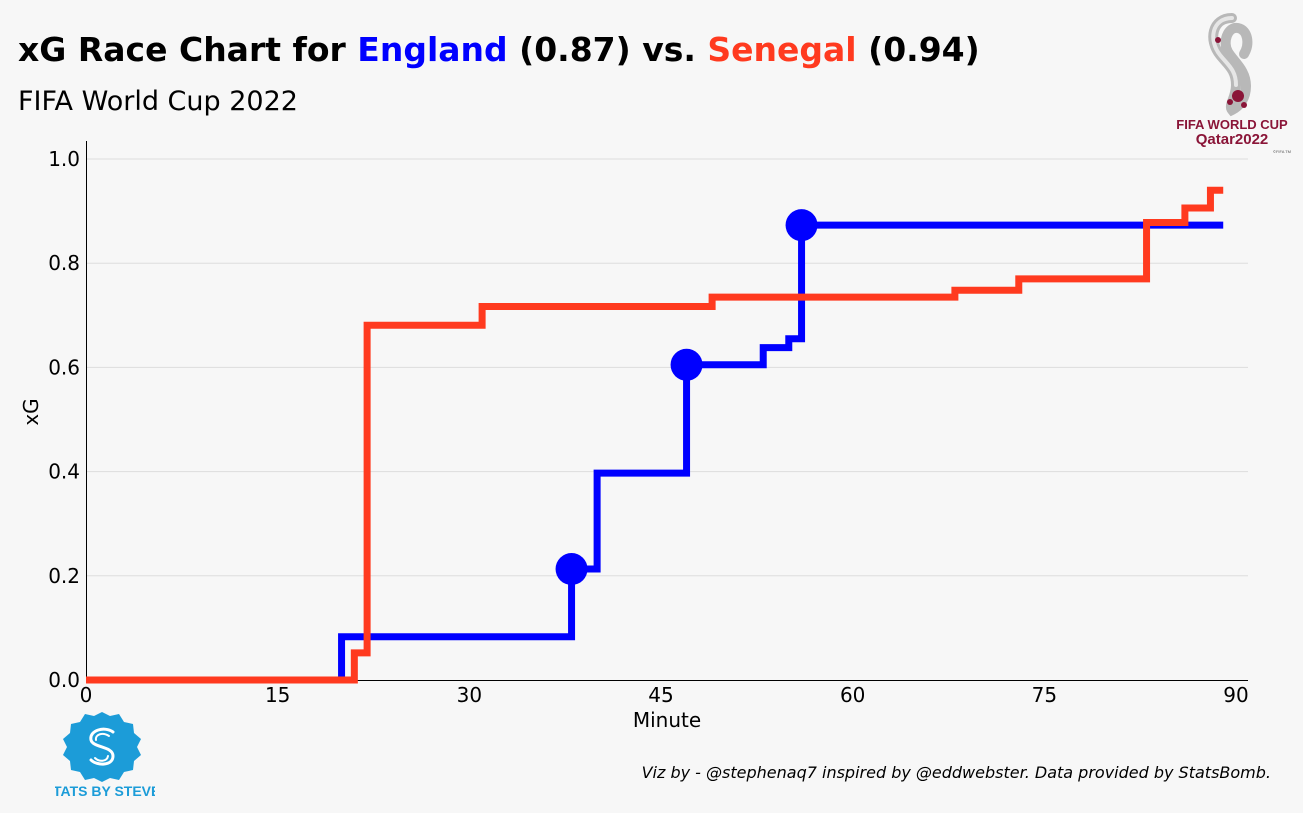 The height and width of the screenshot is (813, 1303). Describe the element at coordinates (1230, 65) in the screenshot. I see `trophy-emblem` at that location.